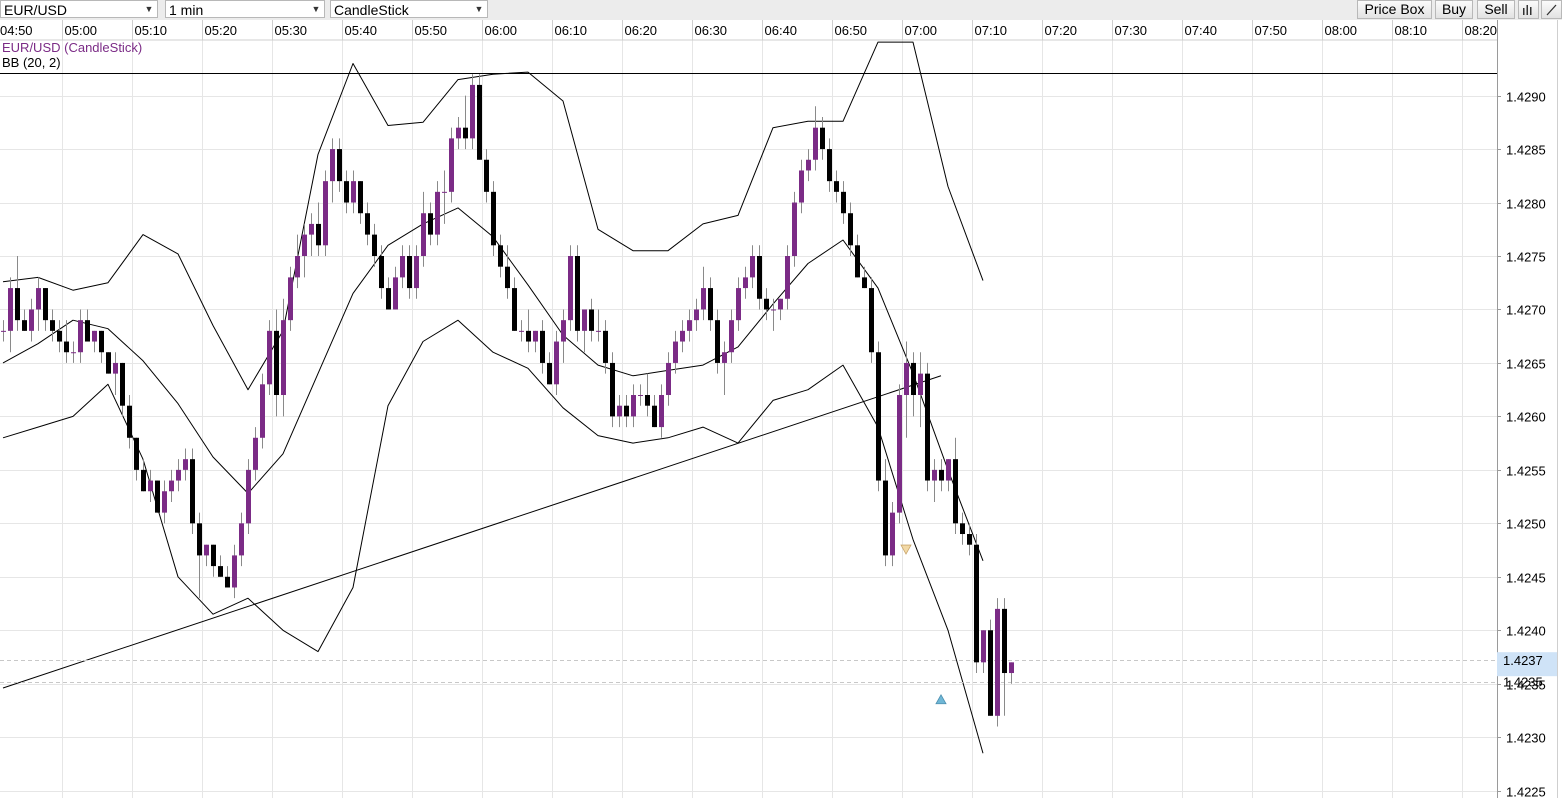 The image size is (1562, 798). Describe the element at coordinates (1496, 9) in the screenshot. I see `sell-button: Sell` at that location.